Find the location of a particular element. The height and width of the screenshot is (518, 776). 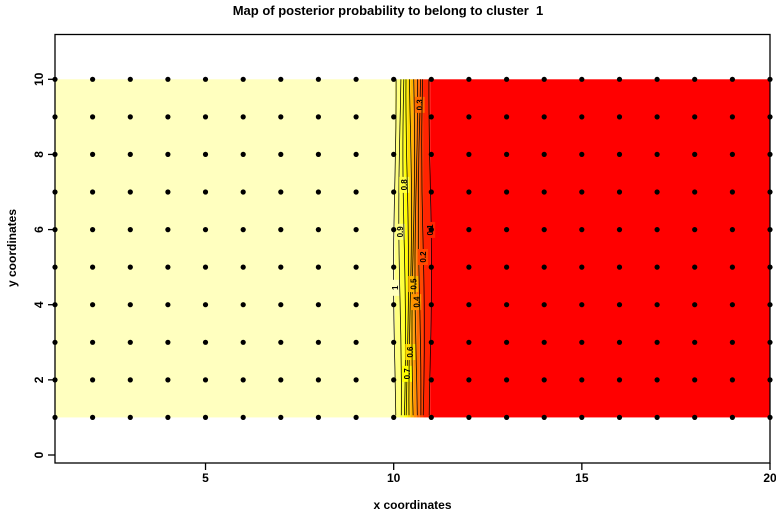

contour-label-group: 0.7 is located at coordinates (407, 373).